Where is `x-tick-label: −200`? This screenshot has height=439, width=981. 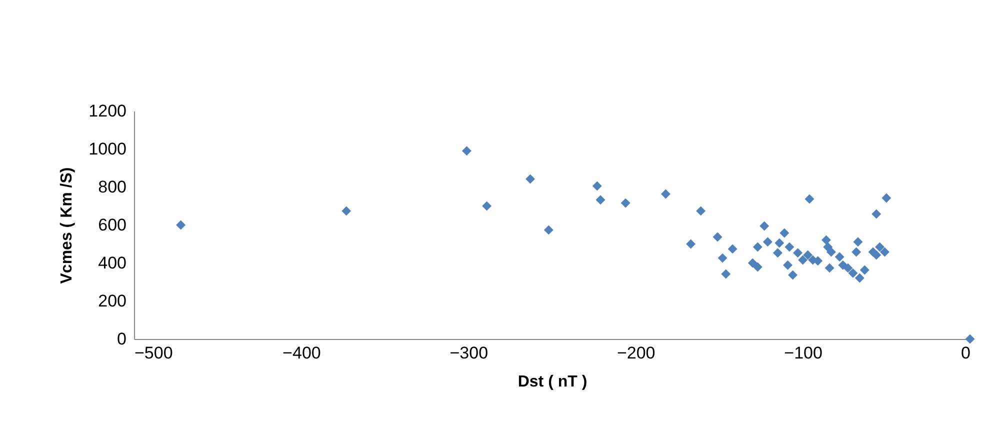
x-tick-label: −200 is located at coordinates (636, 353).